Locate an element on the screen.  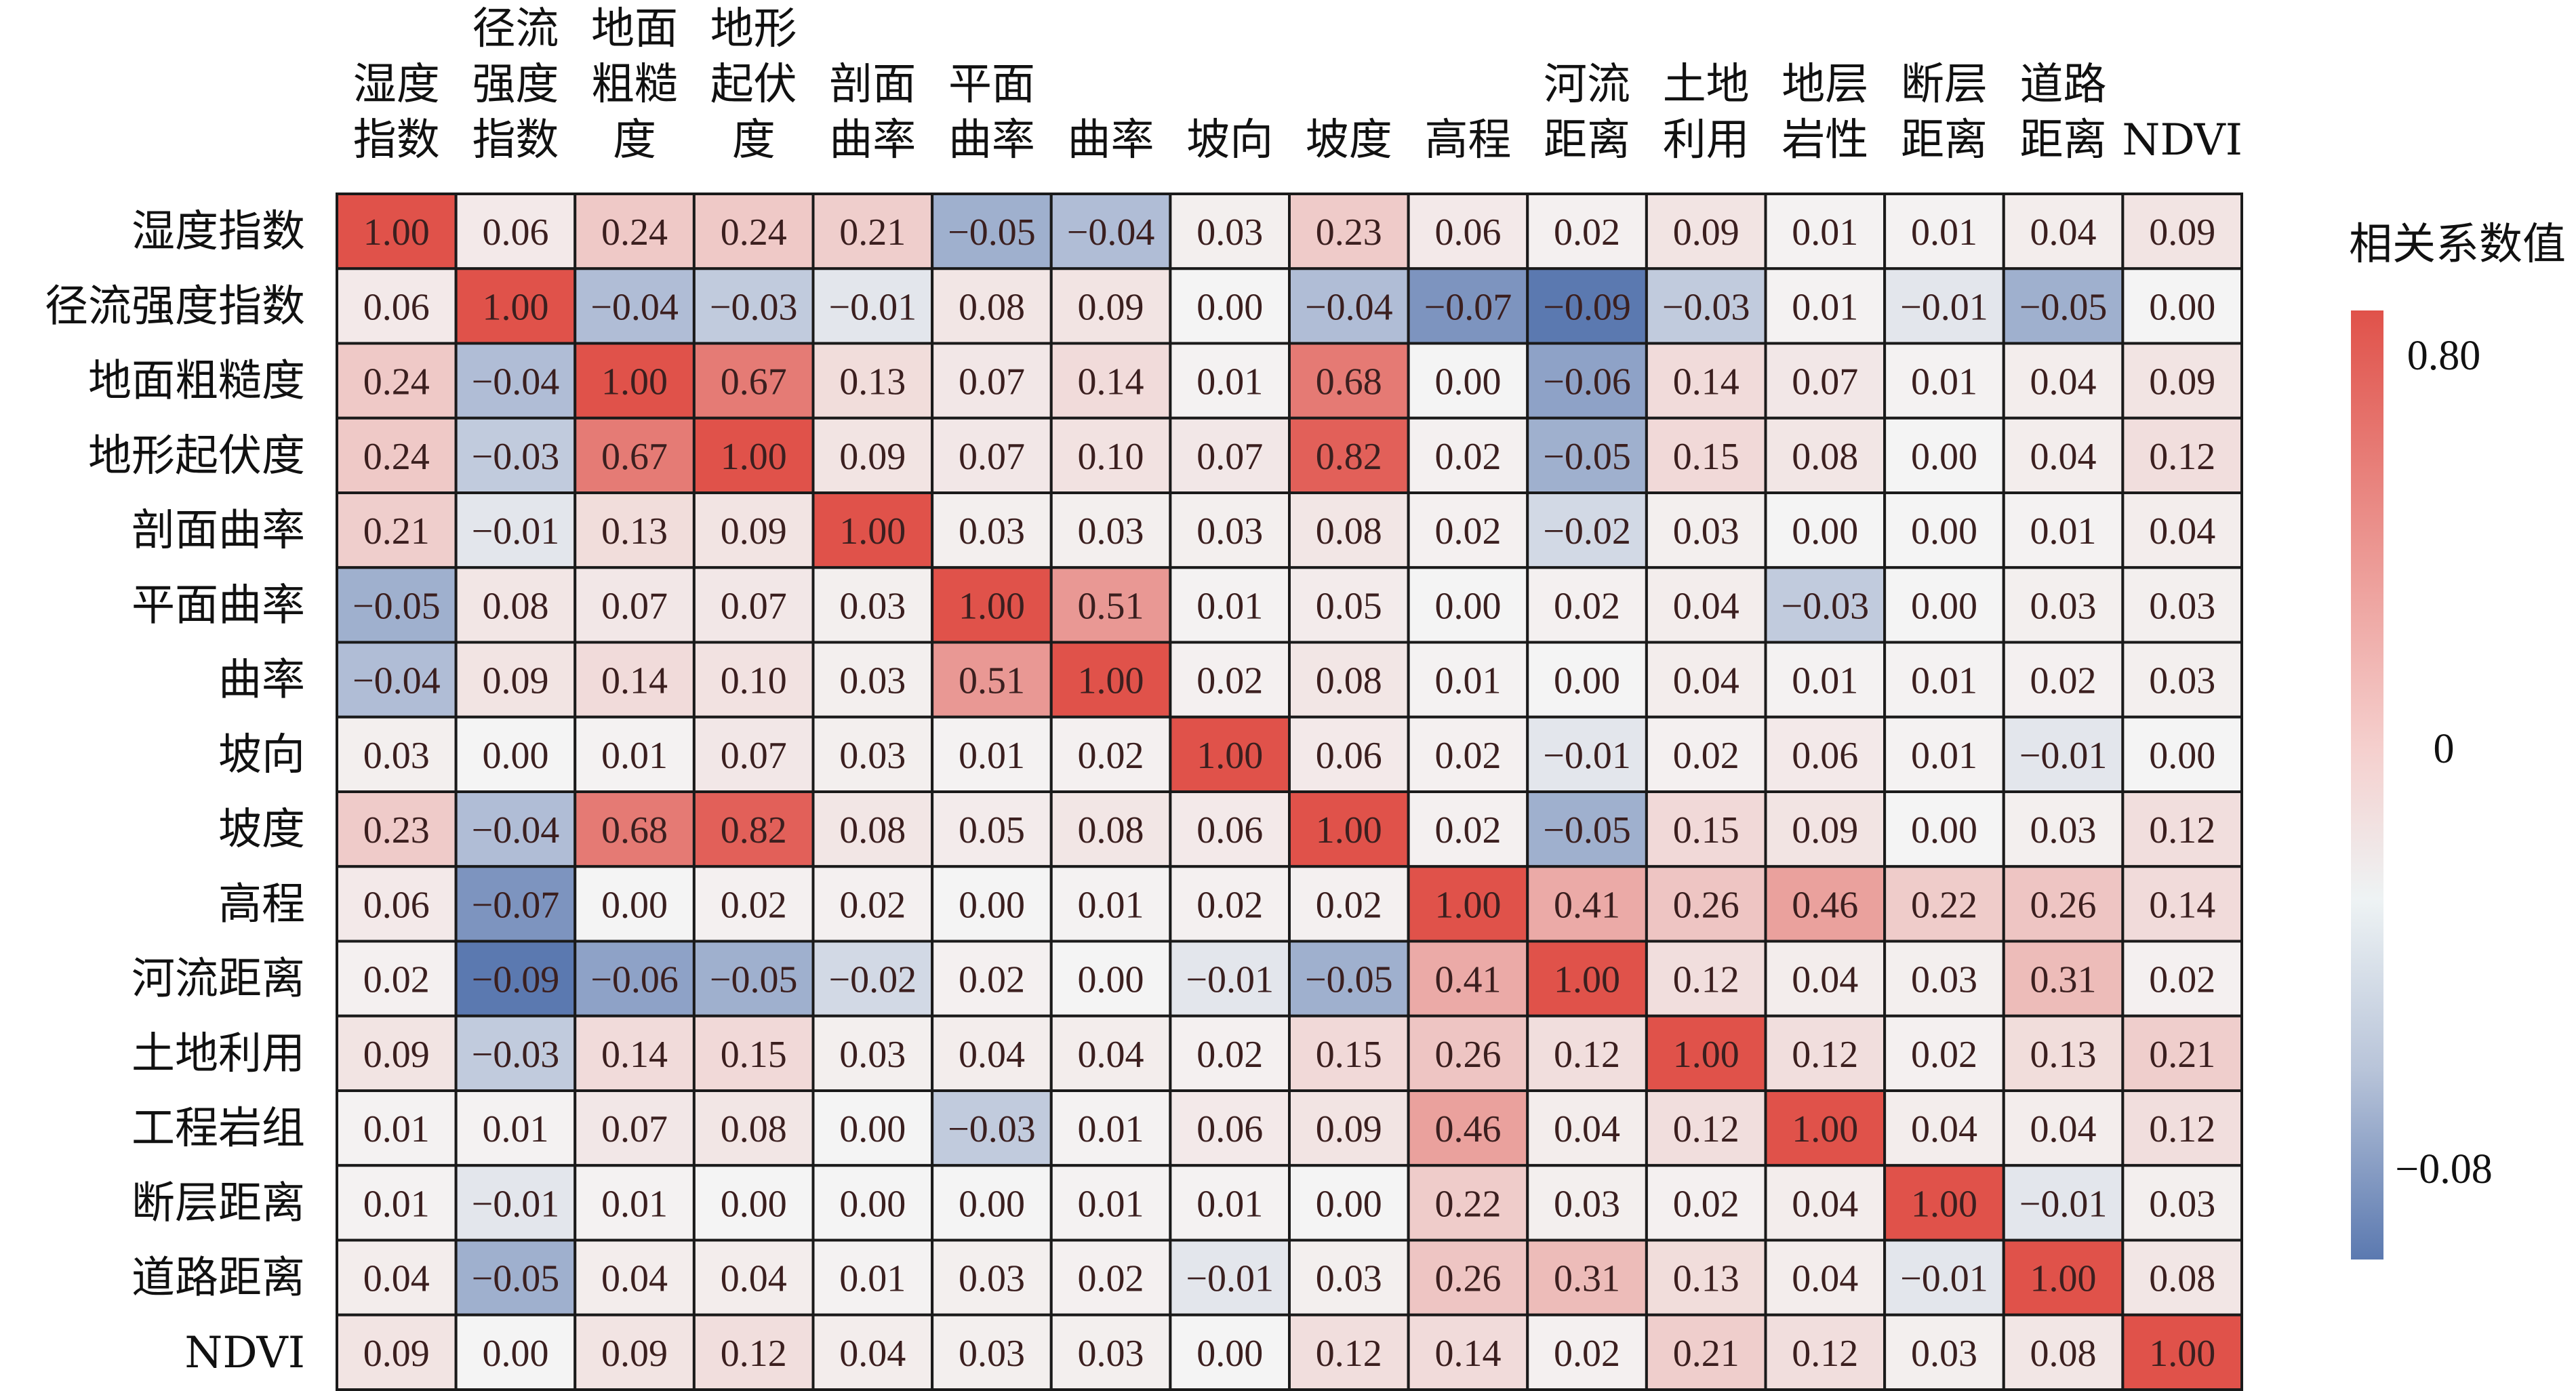
cell-value-label: −0.04 is located at coordinates (516, 830).